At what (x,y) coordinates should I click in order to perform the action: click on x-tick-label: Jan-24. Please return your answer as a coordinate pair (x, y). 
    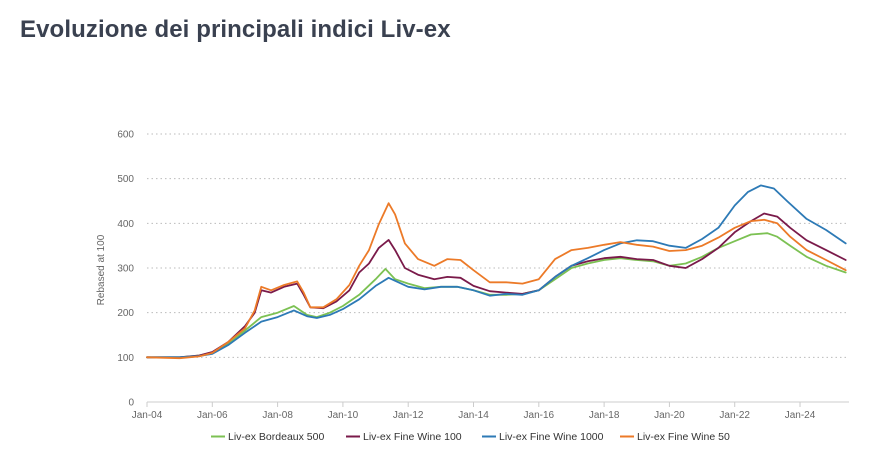
    Looking at the image, I should click on (800, 415).